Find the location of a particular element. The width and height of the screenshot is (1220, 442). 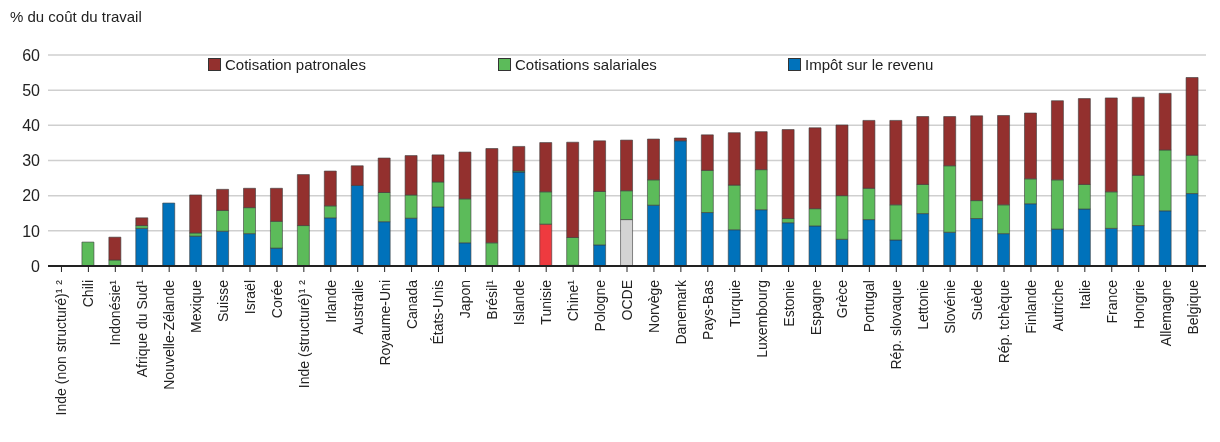

x-tick-label: Chili is located at coordinates (88, 294).